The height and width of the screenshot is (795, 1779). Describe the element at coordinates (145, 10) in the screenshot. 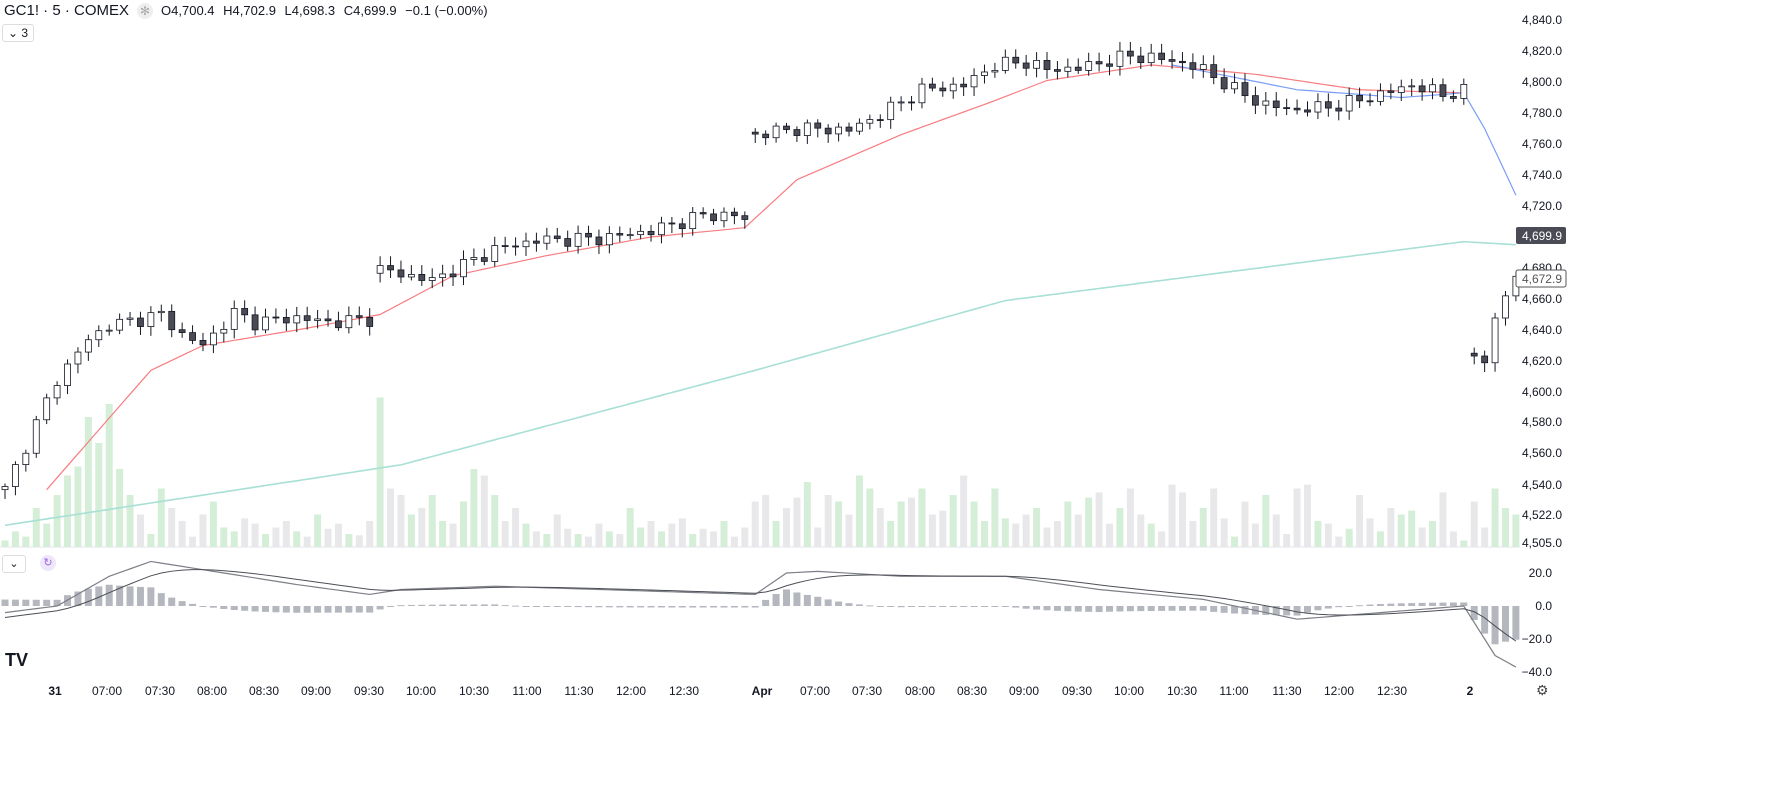

I see `market-status-icon: ✻` at that location.